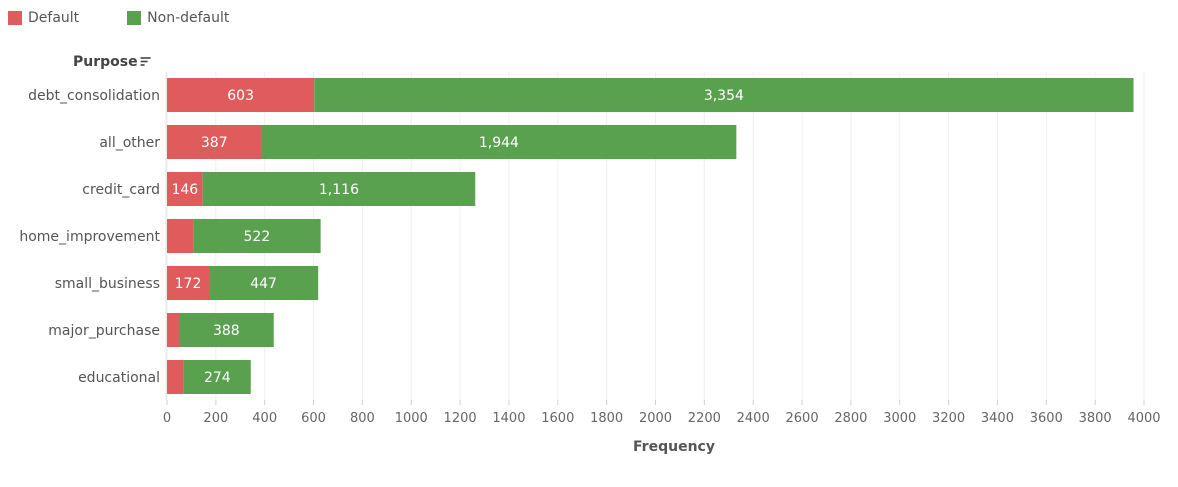  Describe the element at coordinates (460, 418) in the screenshot. I see `x-tick-label: 1200` at that location.